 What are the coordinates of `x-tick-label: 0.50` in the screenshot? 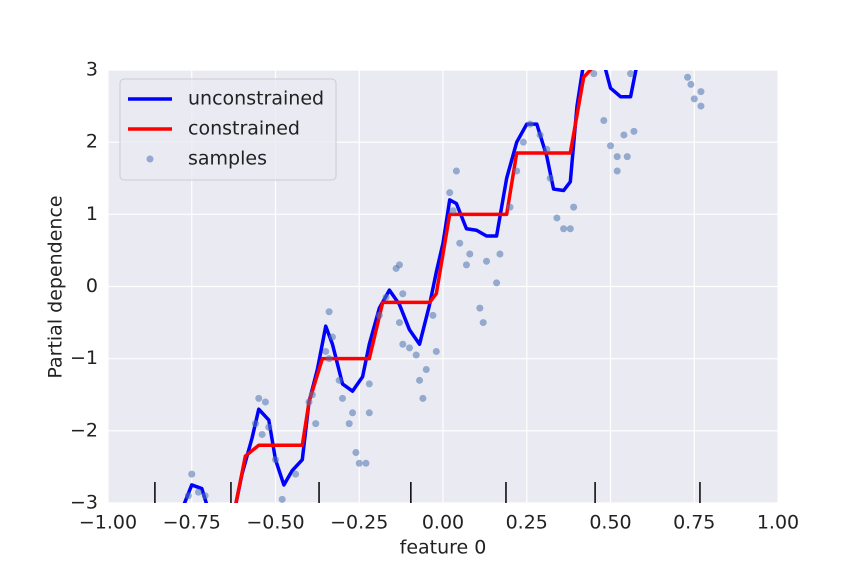 It's located at (610, 523).